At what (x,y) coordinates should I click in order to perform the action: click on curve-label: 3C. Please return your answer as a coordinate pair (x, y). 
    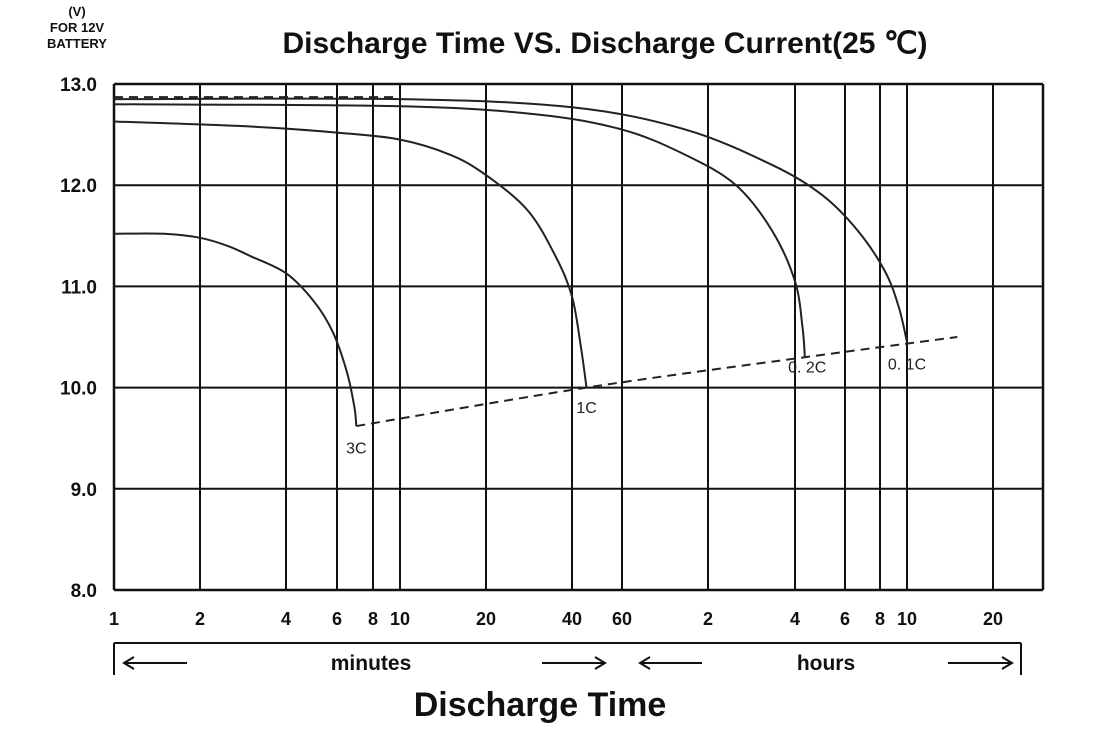
    Looking at the image, I should click on (356, 448).